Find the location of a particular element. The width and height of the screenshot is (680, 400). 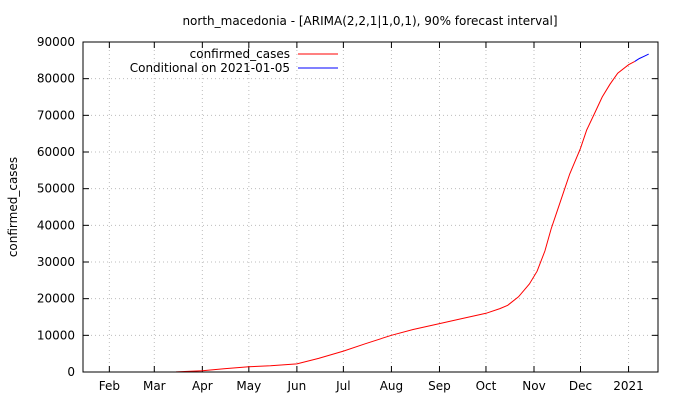

x-tick-label: Dec is located at coordinates (580, 386).